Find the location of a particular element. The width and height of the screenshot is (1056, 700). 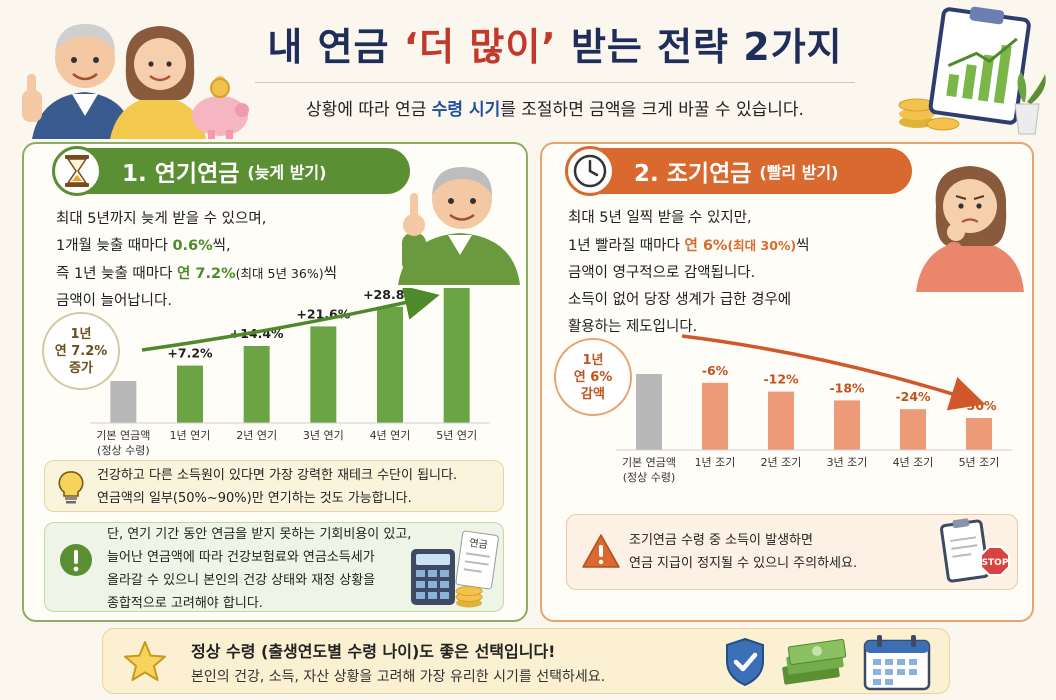

chart-data-label: -30% is located at coordinates (979, 405).